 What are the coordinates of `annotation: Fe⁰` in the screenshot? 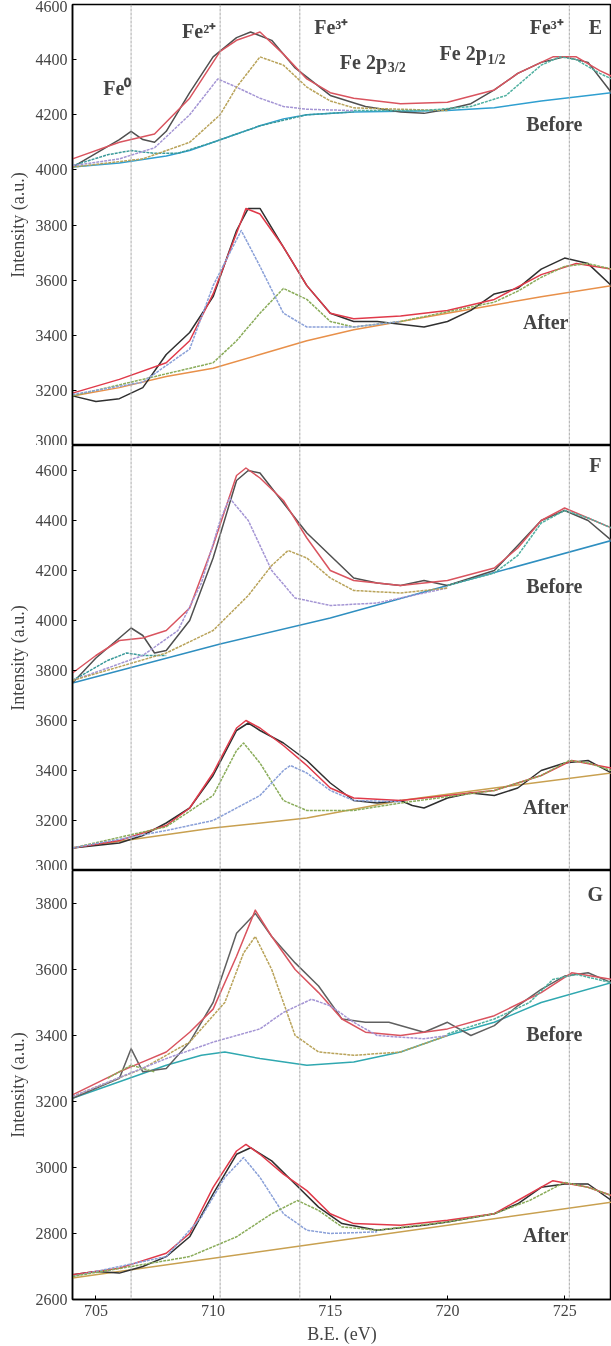 It's located at (117, 88).